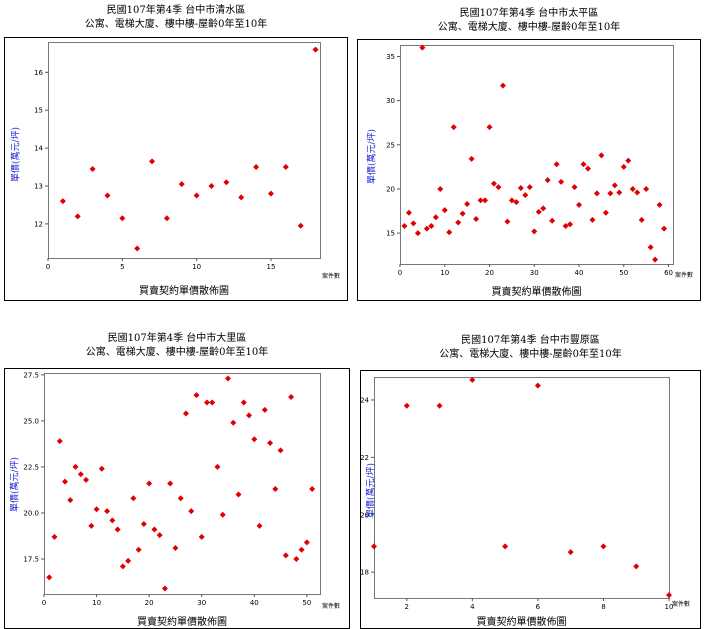 Image resolution: width=704 pixels, height=629 pixels. I want to click on x-tick-label: 2, so click(407, 607).